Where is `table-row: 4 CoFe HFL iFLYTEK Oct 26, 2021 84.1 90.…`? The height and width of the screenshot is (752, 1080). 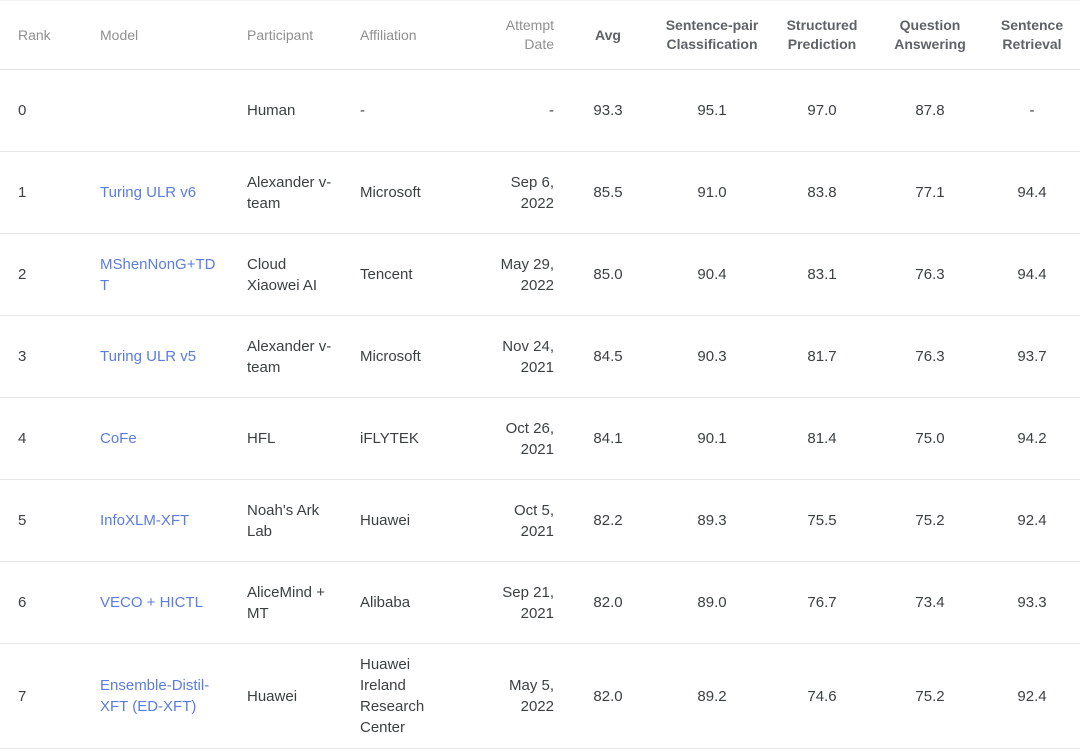
table-row: 4 CoFe HFL iFLYTEK Oct 26, 2021 84.1 90.… is located at coordinates (540, 438).